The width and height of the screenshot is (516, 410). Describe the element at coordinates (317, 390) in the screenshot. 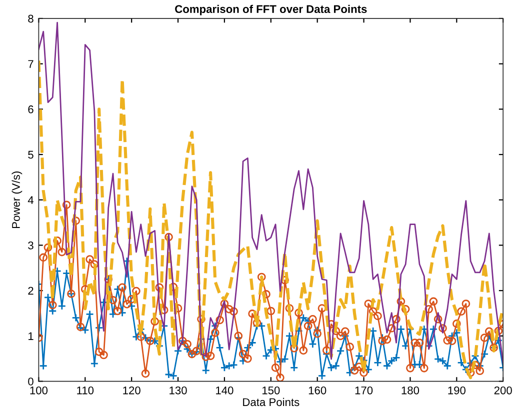

I see `x-tick-label: 160` at that location.